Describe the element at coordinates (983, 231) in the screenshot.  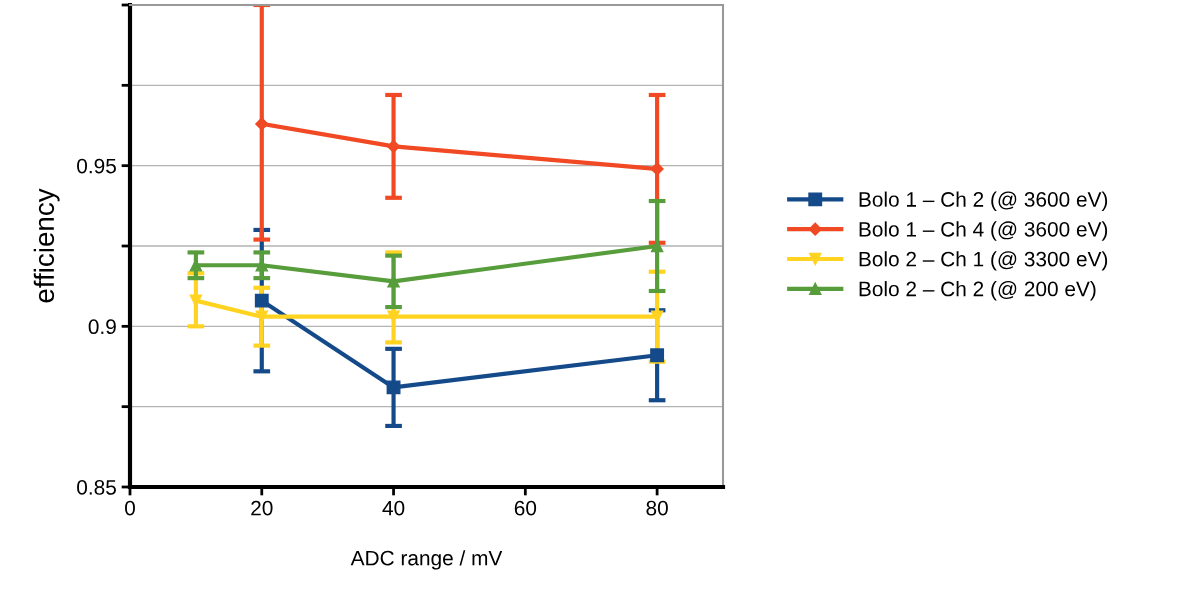
I see `legend-label: Bolo 1 – Ch 4 (@ 3600 eV)` at that location.